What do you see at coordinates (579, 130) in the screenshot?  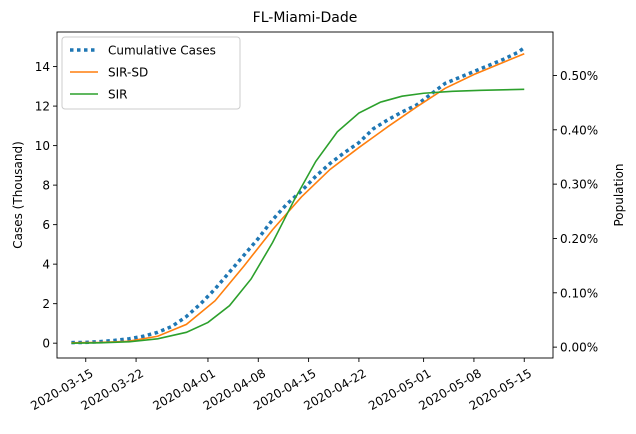 I see `y2-tick-label: 0.40%` at bounding box center [579, 130].